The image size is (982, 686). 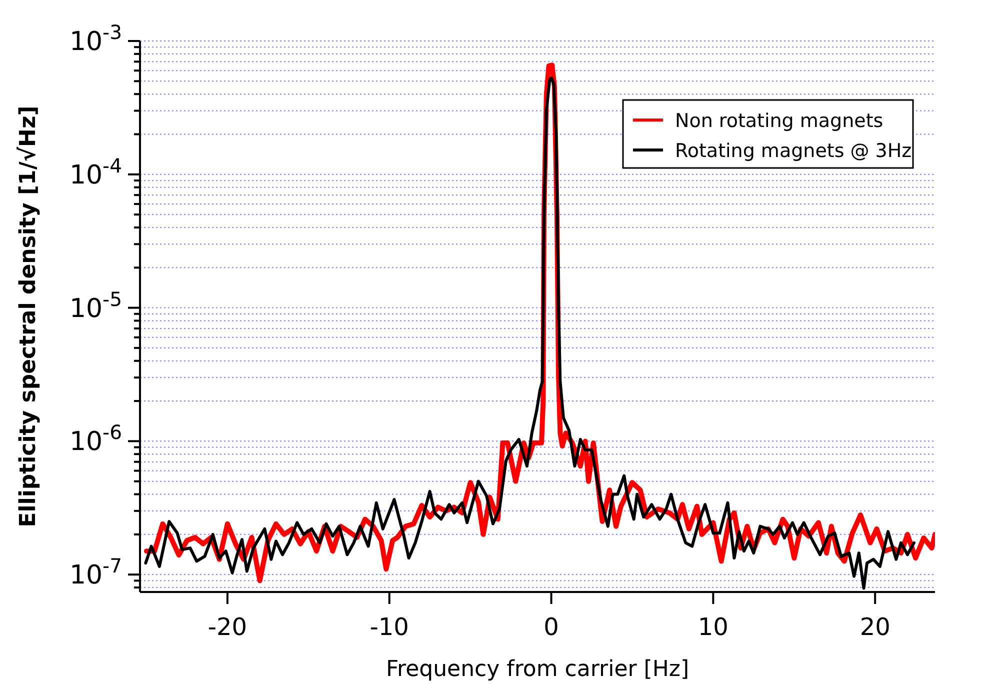 What do you see at coordinates (551, 627) in the screenshot?
I see `x-tick-label: 0` at bounding box center [551, 627].